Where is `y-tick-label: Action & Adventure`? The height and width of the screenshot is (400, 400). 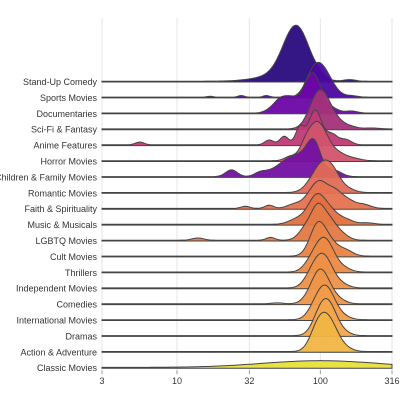
y-tick-label: Action & Adventure is located at coordinates (58, 352).